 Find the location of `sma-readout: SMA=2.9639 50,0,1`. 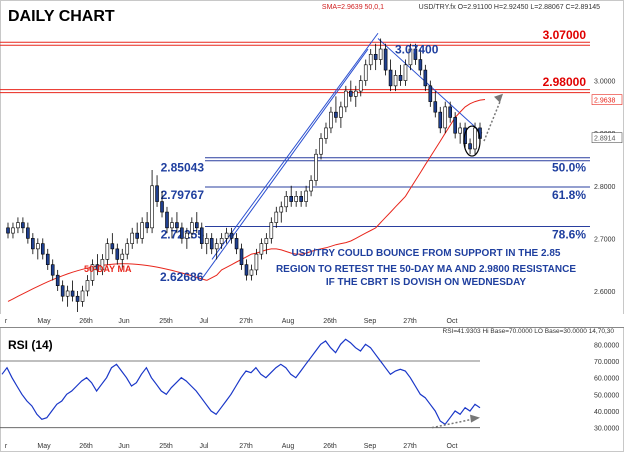

sma-readout: SMA=2.9639 50,0,1 is located at coordinates (353, 7).